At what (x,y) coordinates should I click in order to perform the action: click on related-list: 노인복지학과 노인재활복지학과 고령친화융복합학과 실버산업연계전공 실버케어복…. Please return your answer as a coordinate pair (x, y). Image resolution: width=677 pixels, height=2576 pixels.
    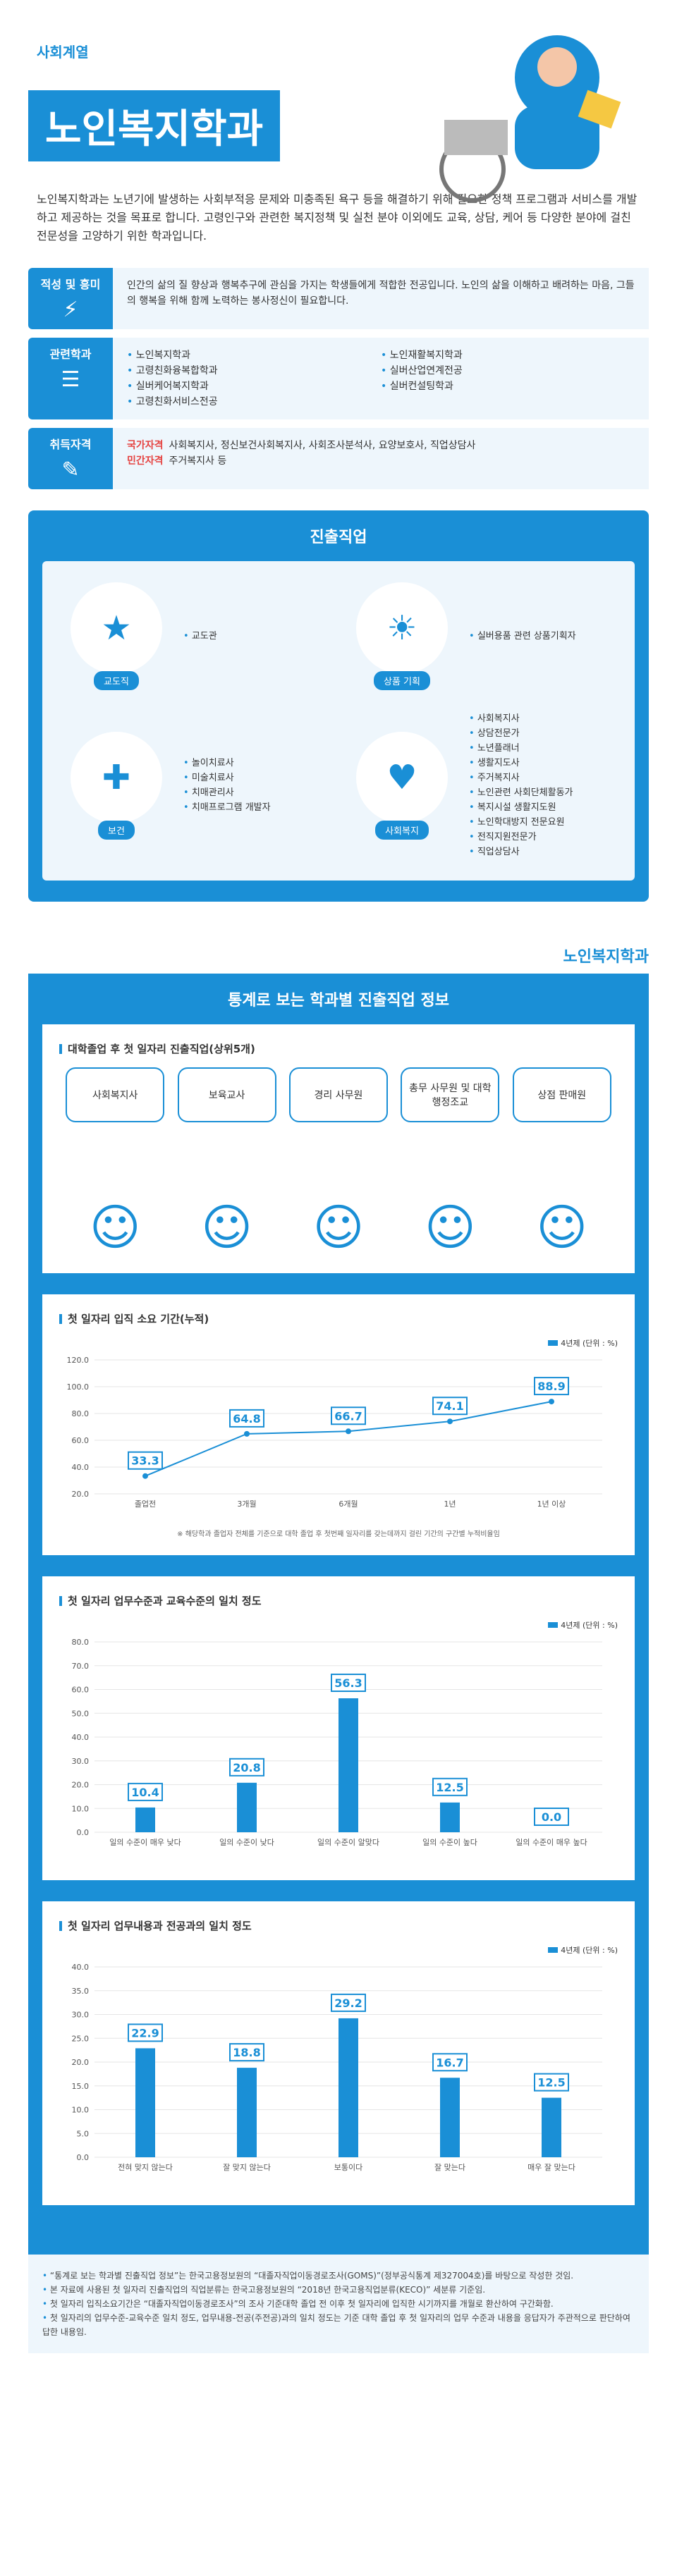
    Looking at the image, I should click on (381, 378).